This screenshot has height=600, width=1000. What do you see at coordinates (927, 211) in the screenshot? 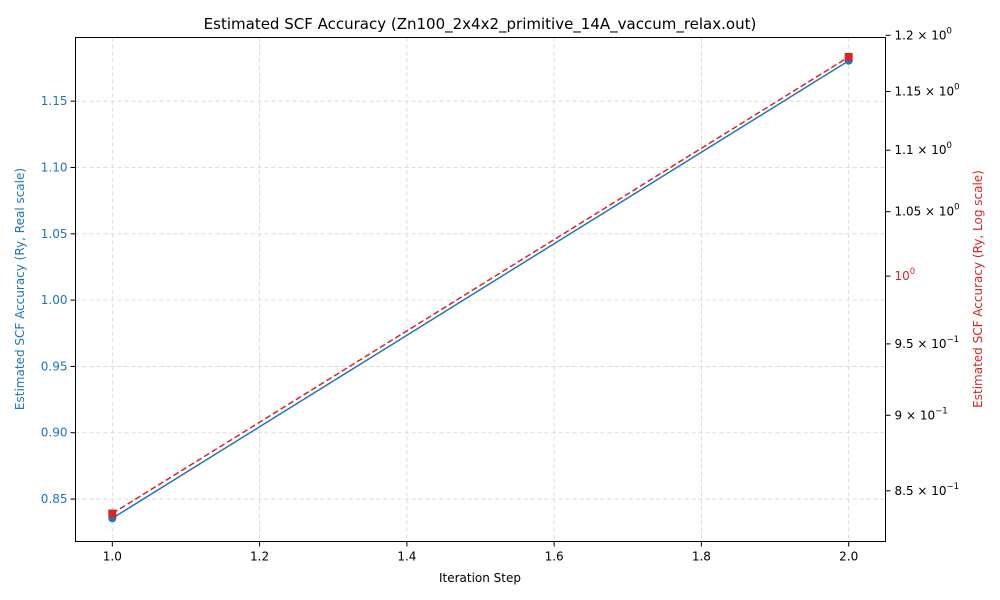
I see `y-right-tick-label: 1.05 × 100` at bounding box center [927, 211].